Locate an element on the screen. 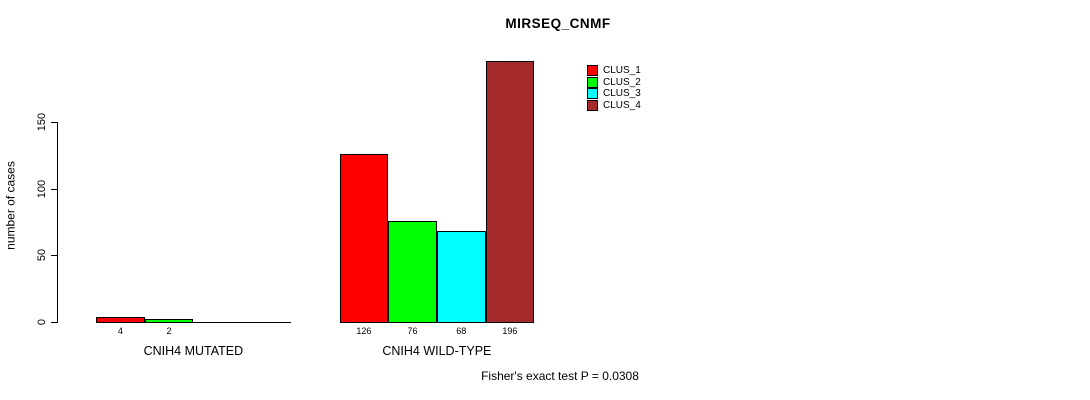 The image size is (1090, 400). bar-clus_4-group2 is located at coordinates (510, 191).